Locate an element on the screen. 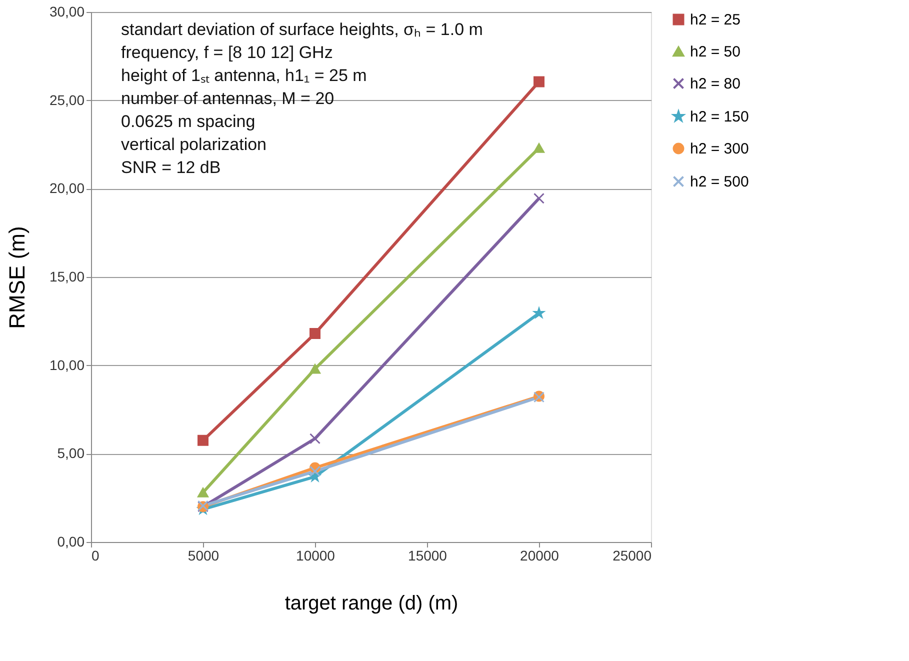  y-tick-label: 15,00 is located at coordinates (67, 276).